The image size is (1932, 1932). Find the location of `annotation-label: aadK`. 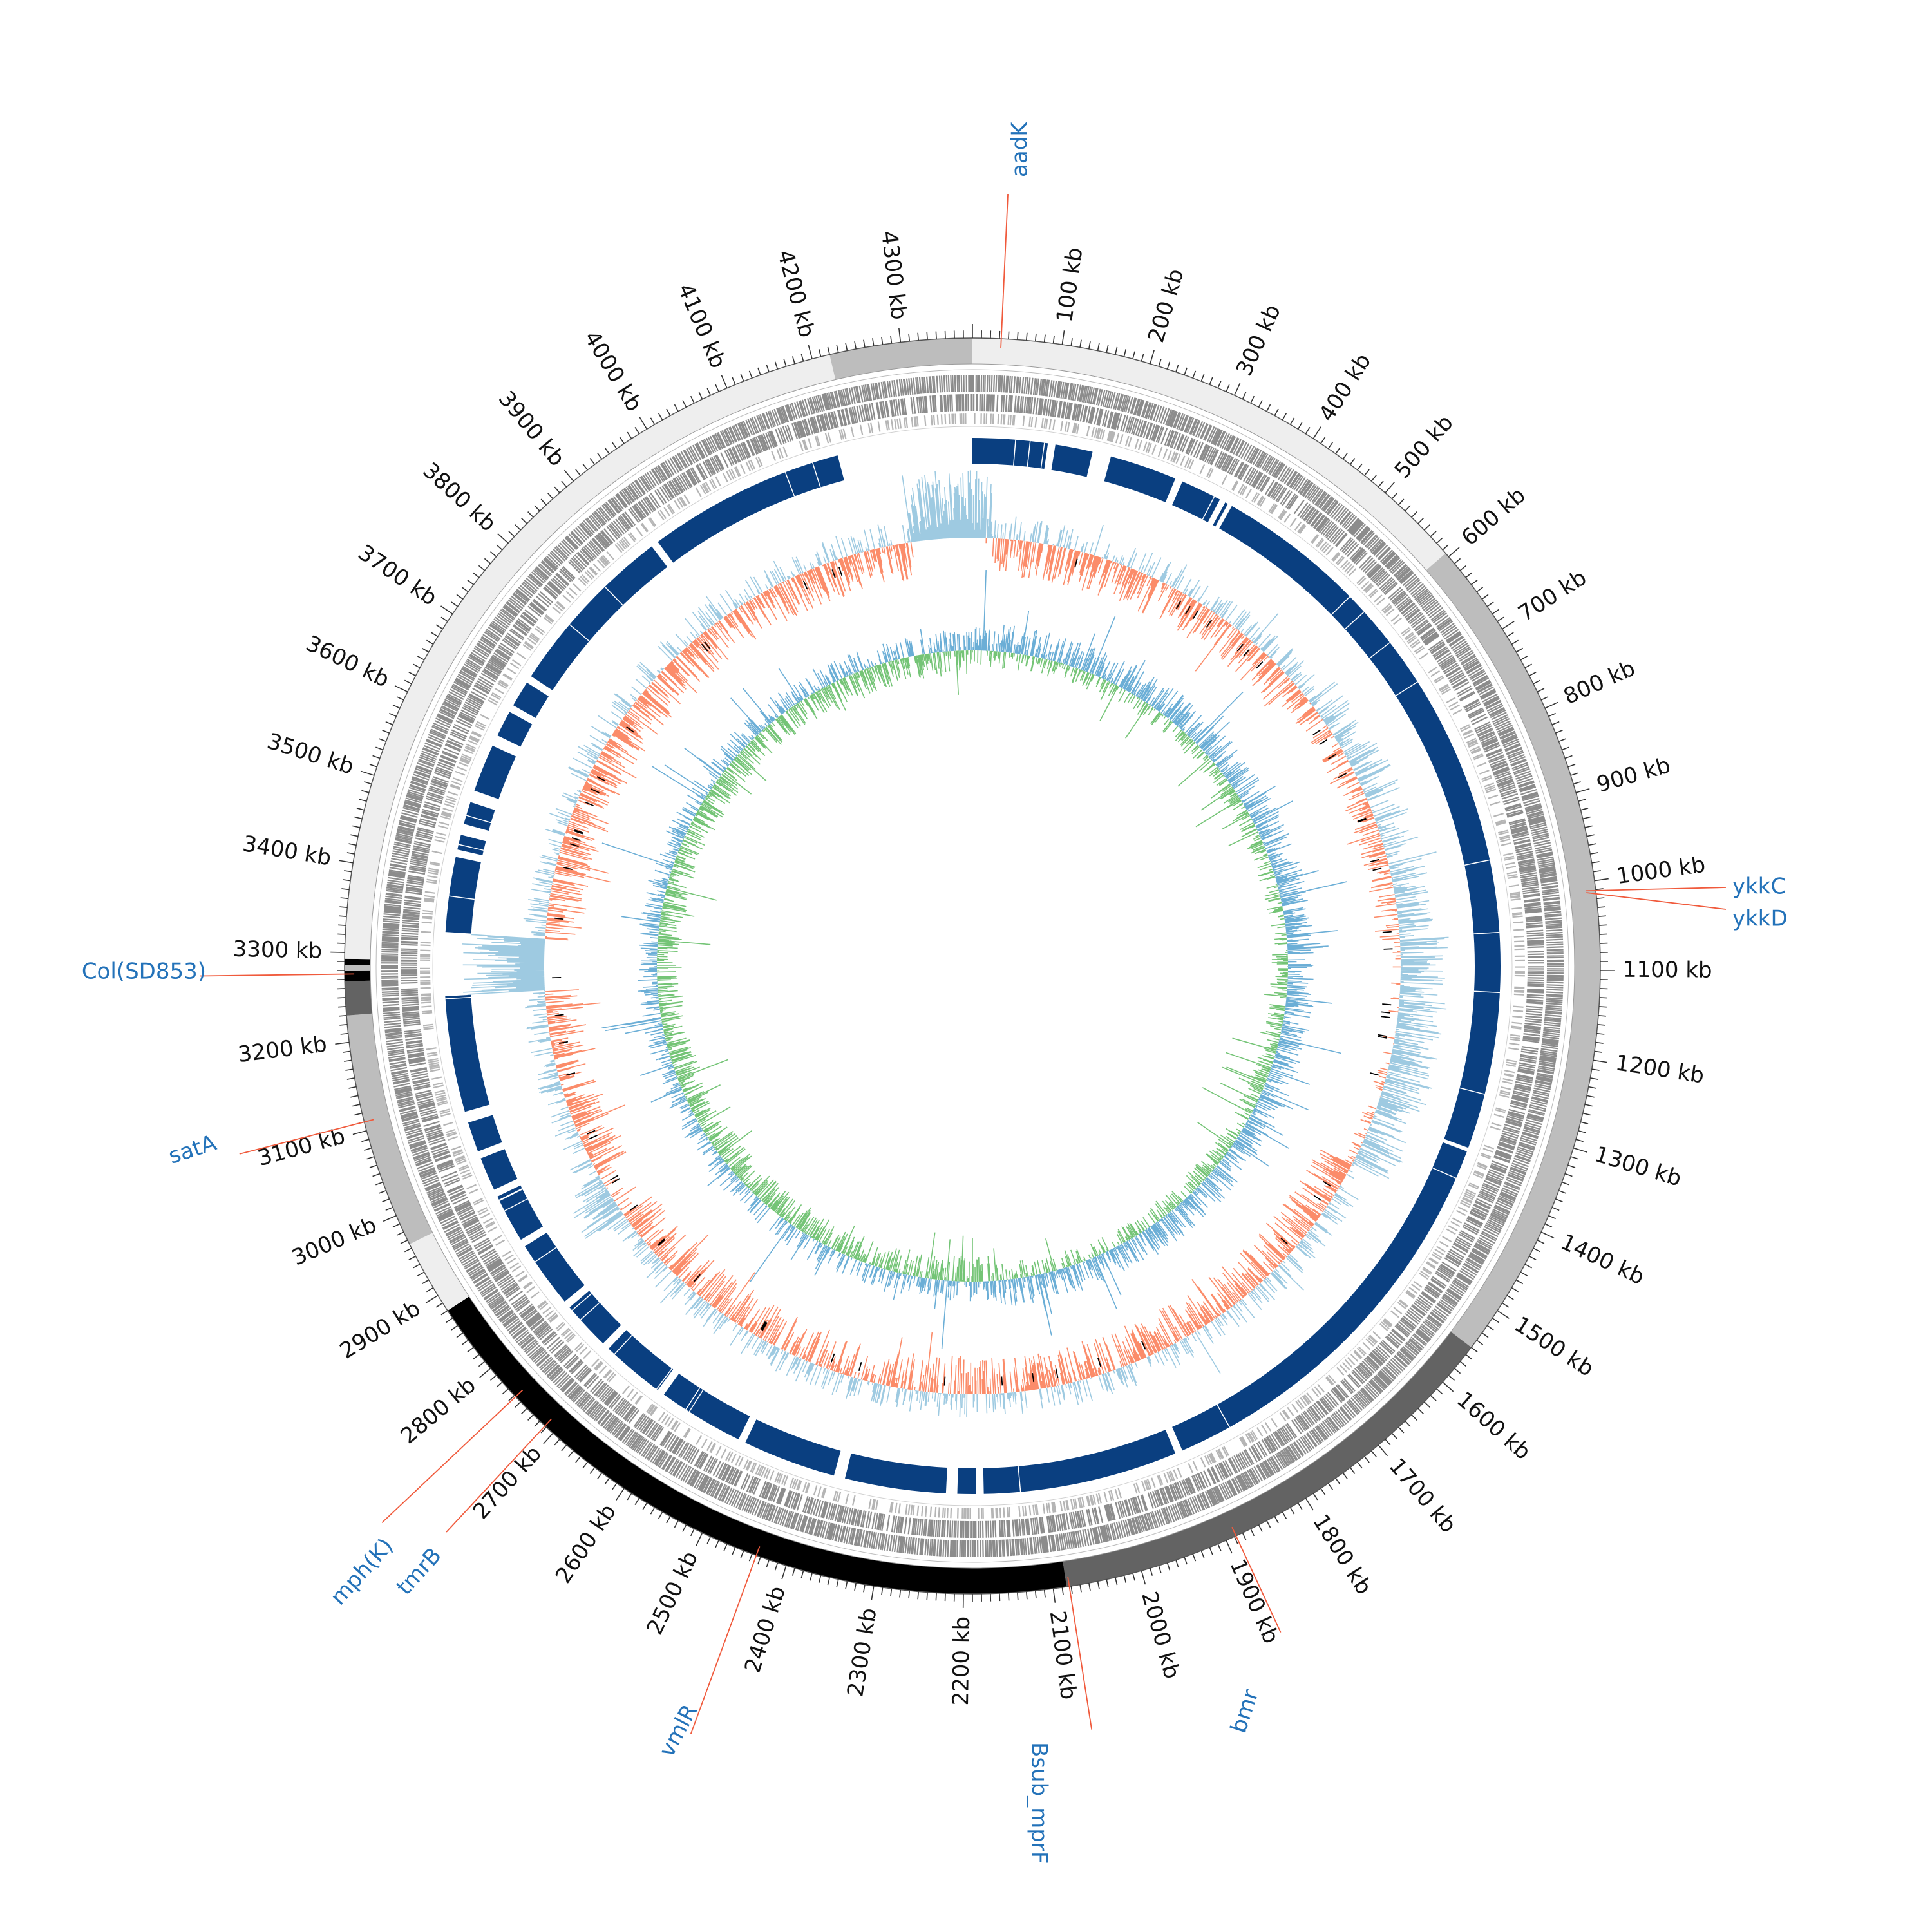

annotation-label: aadK is located at coordinates (1020, 149).